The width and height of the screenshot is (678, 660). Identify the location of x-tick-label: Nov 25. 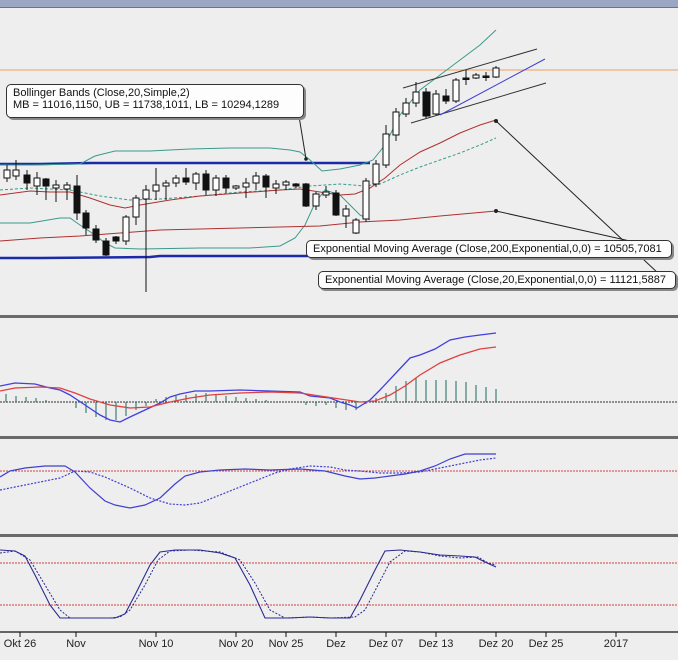
(286, 644).